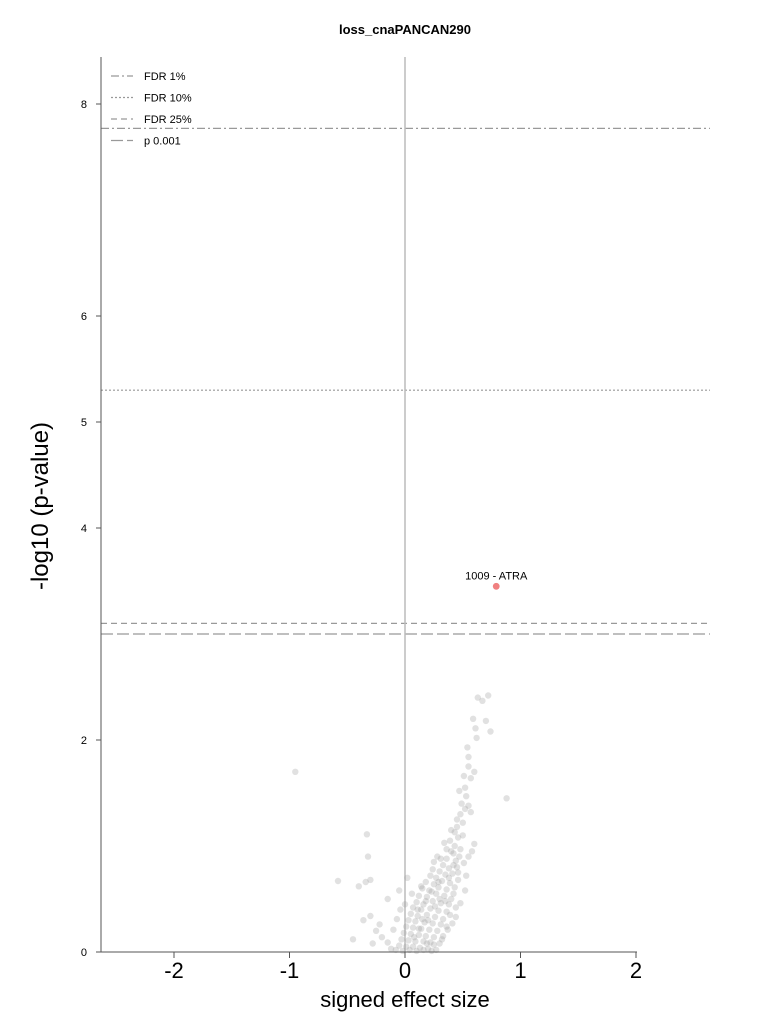  What do you see at coordinates (168, 99) in the screenshot?
I see `legend-label: FDR 10%` at bounding box center [168, 99].